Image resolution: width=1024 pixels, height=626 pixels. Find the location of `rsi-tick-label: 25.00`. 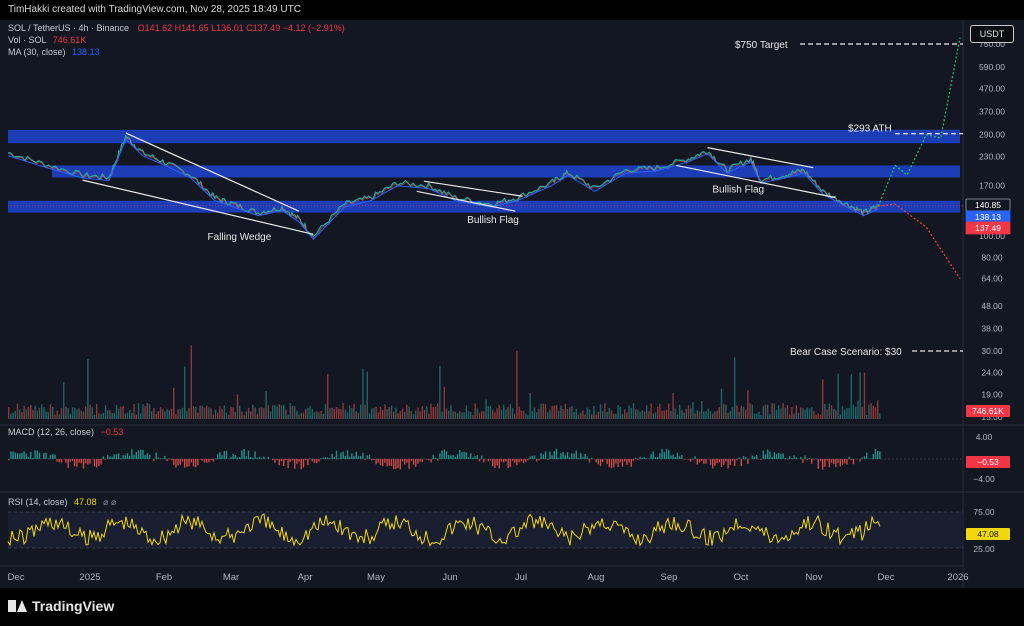

rsi-tick-label: 25.00 is located at coordinates (984, 549).